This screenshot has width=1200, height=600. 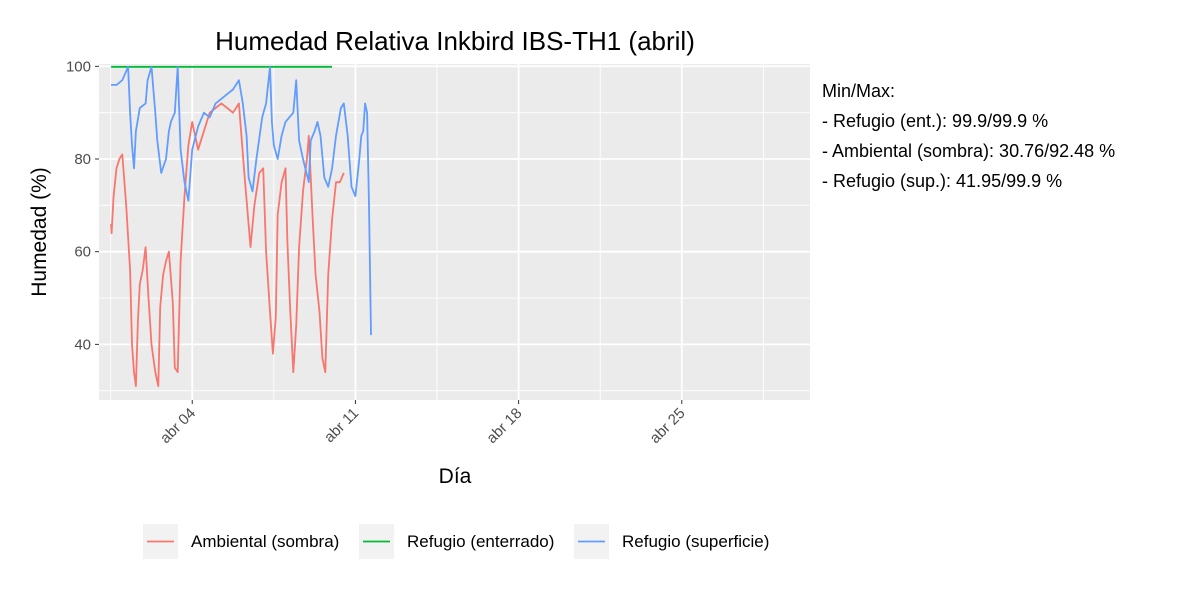 I want to click on y-tick-label: 100, so click(x=78, y=66).